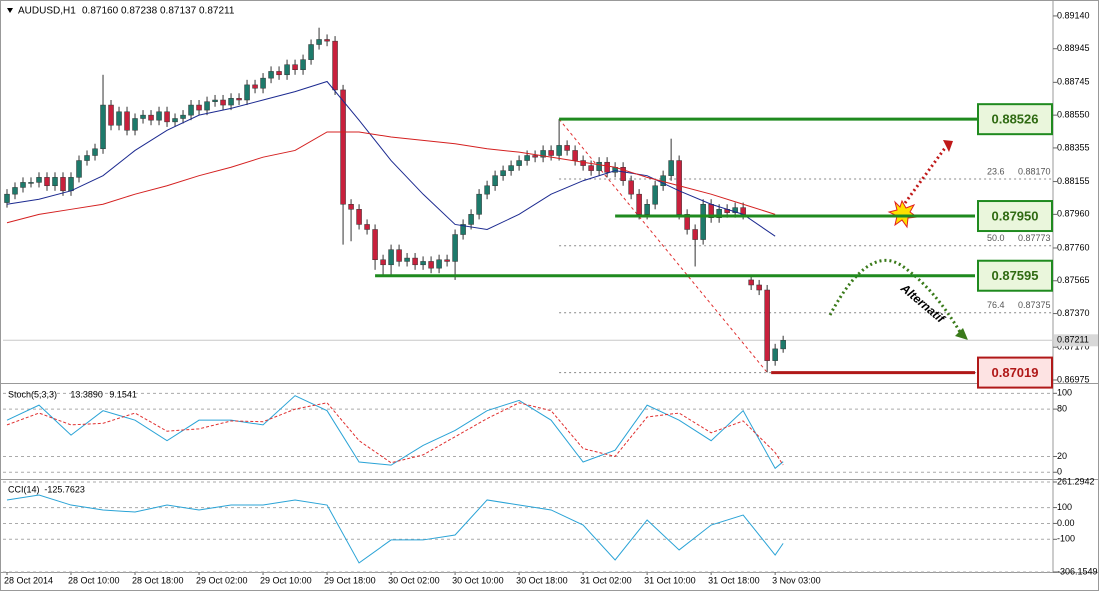 This screenshot has height=591, width=1099. I want to click on level-label: 0.88526, so click(1015, 119).